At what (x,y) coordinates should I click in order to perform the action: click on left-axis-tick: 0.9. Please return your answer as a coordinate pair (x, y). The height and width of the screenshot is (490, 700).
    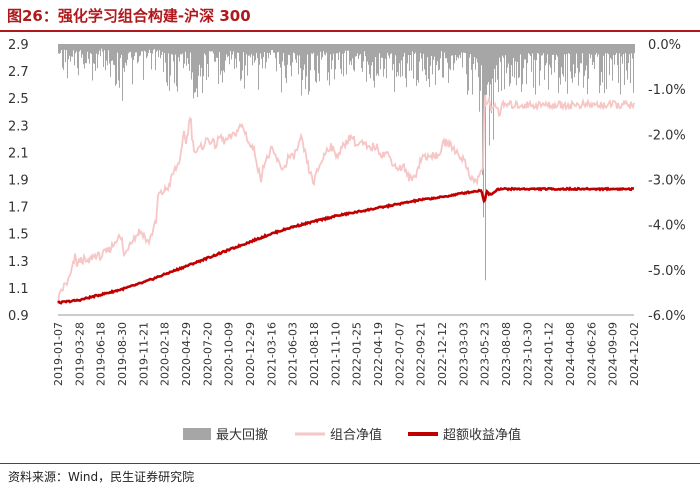
    Looking at the image, I should click on (18, 316).